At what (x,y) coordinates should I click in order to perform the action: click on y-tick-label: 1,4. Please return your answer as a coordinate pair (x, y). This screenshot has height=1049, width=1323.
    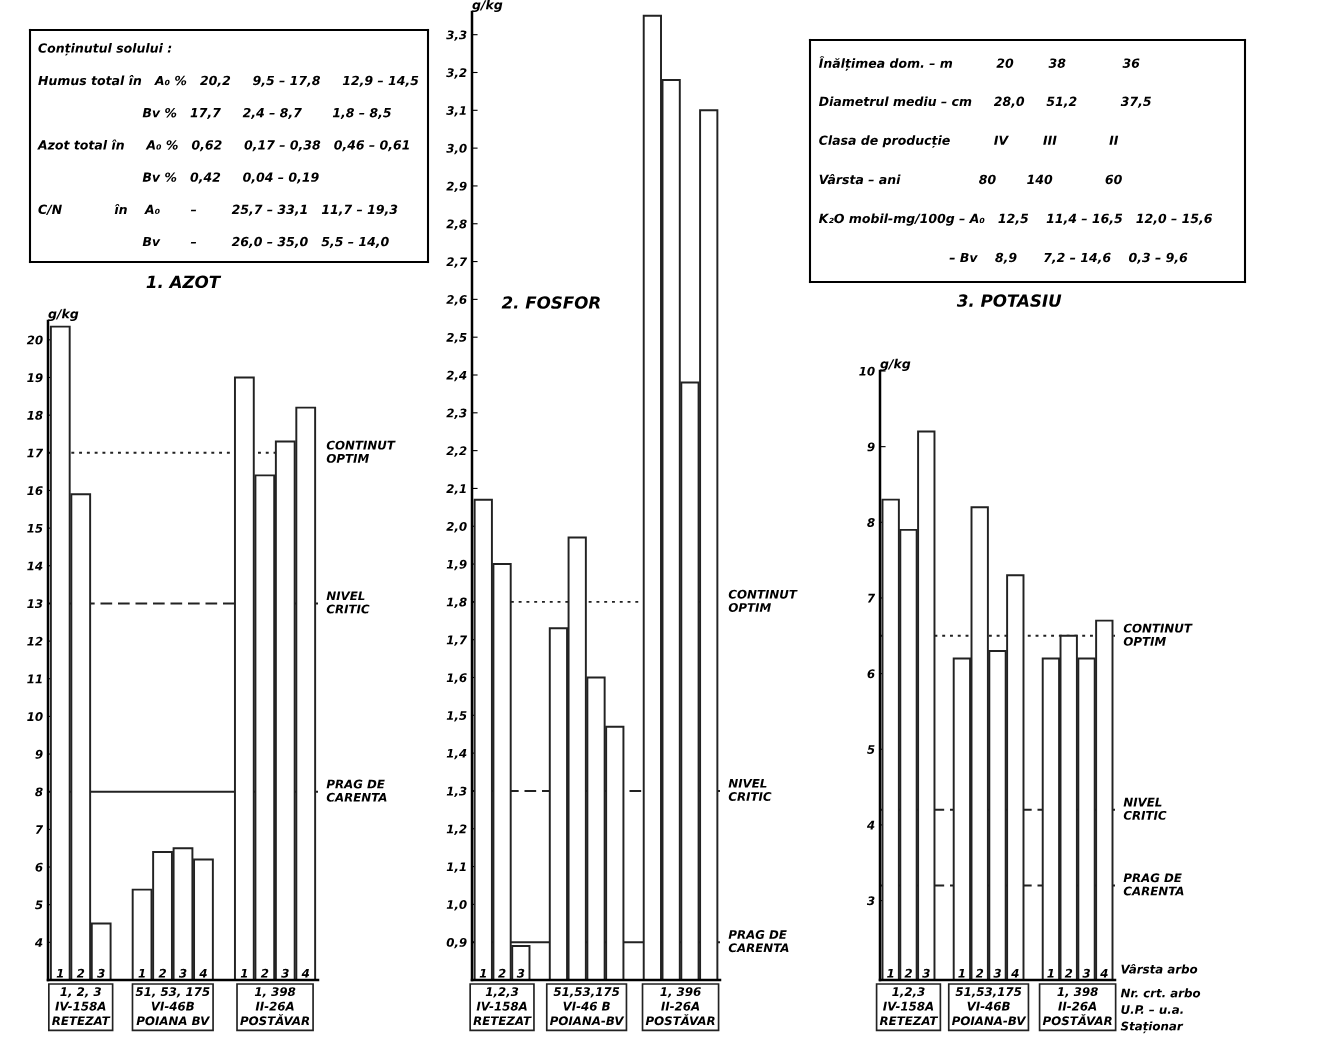
    Looking at the image, I should click on (456, 754).